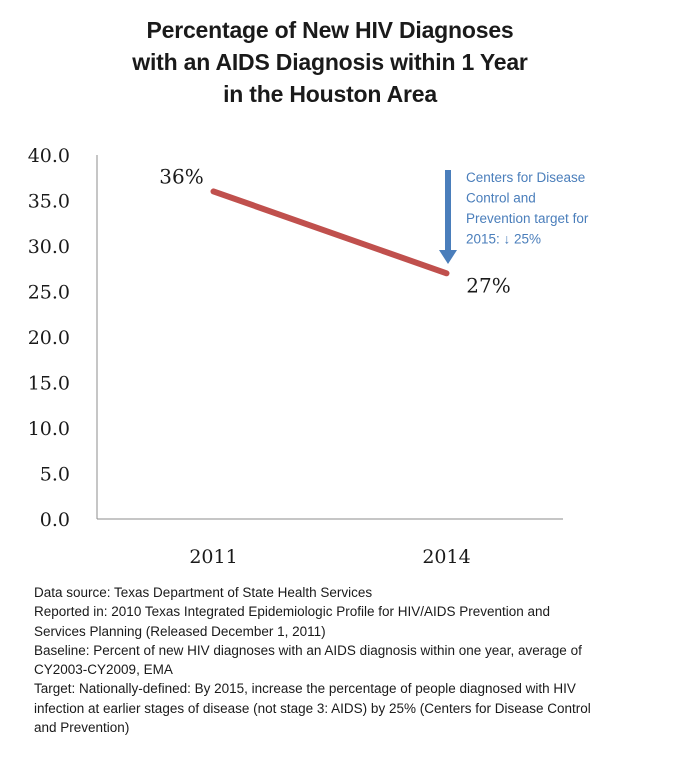  Describe the element at coordinates (49, 429) in the screenshot. I see `y-tick-label: 10.0` at that location.